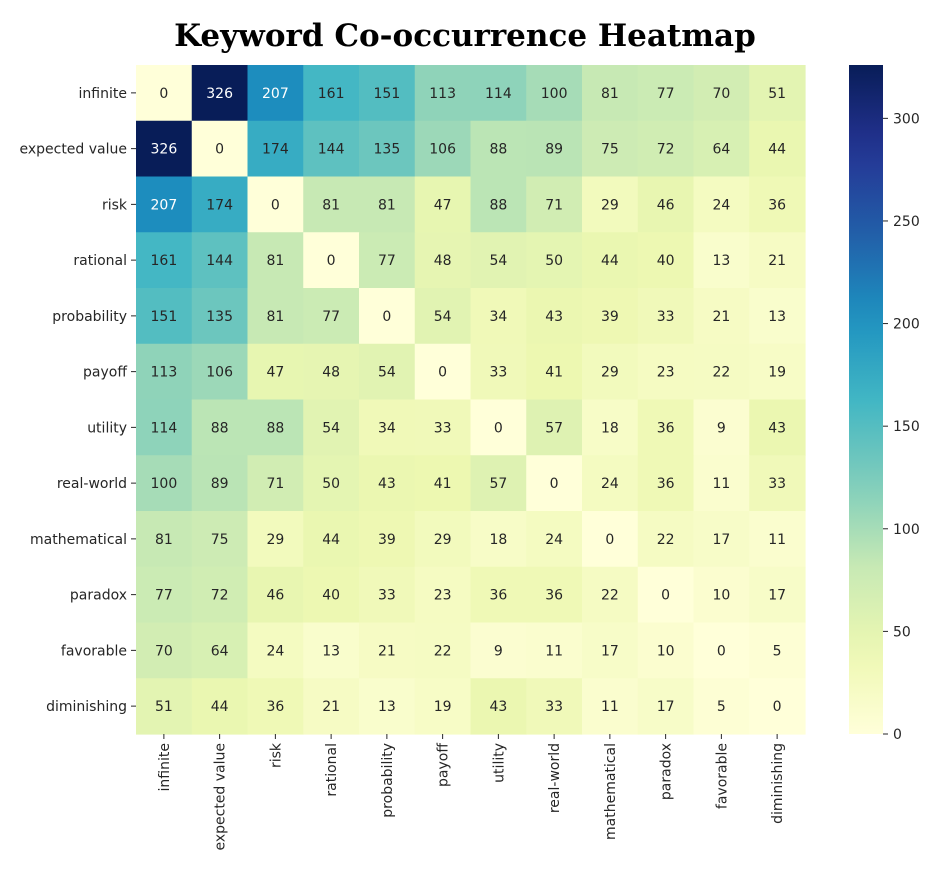  I want to click on cell-value-label: 89, so click(220, 484).